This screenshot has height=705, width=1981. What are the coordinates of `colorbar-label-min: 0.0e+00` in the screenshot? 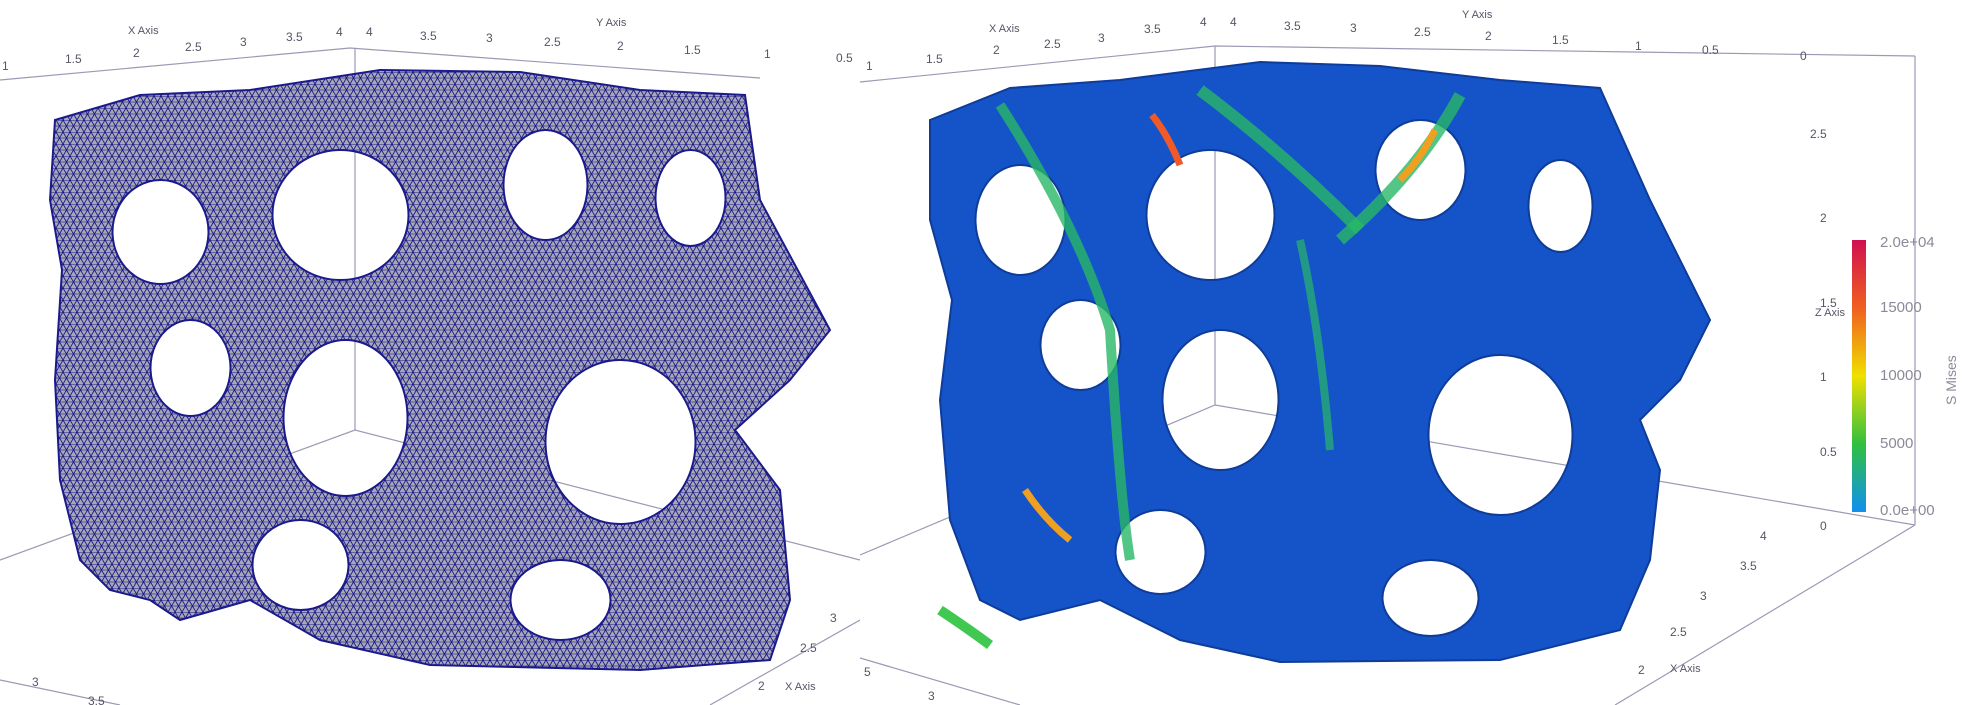 It's located at (1907, 510).